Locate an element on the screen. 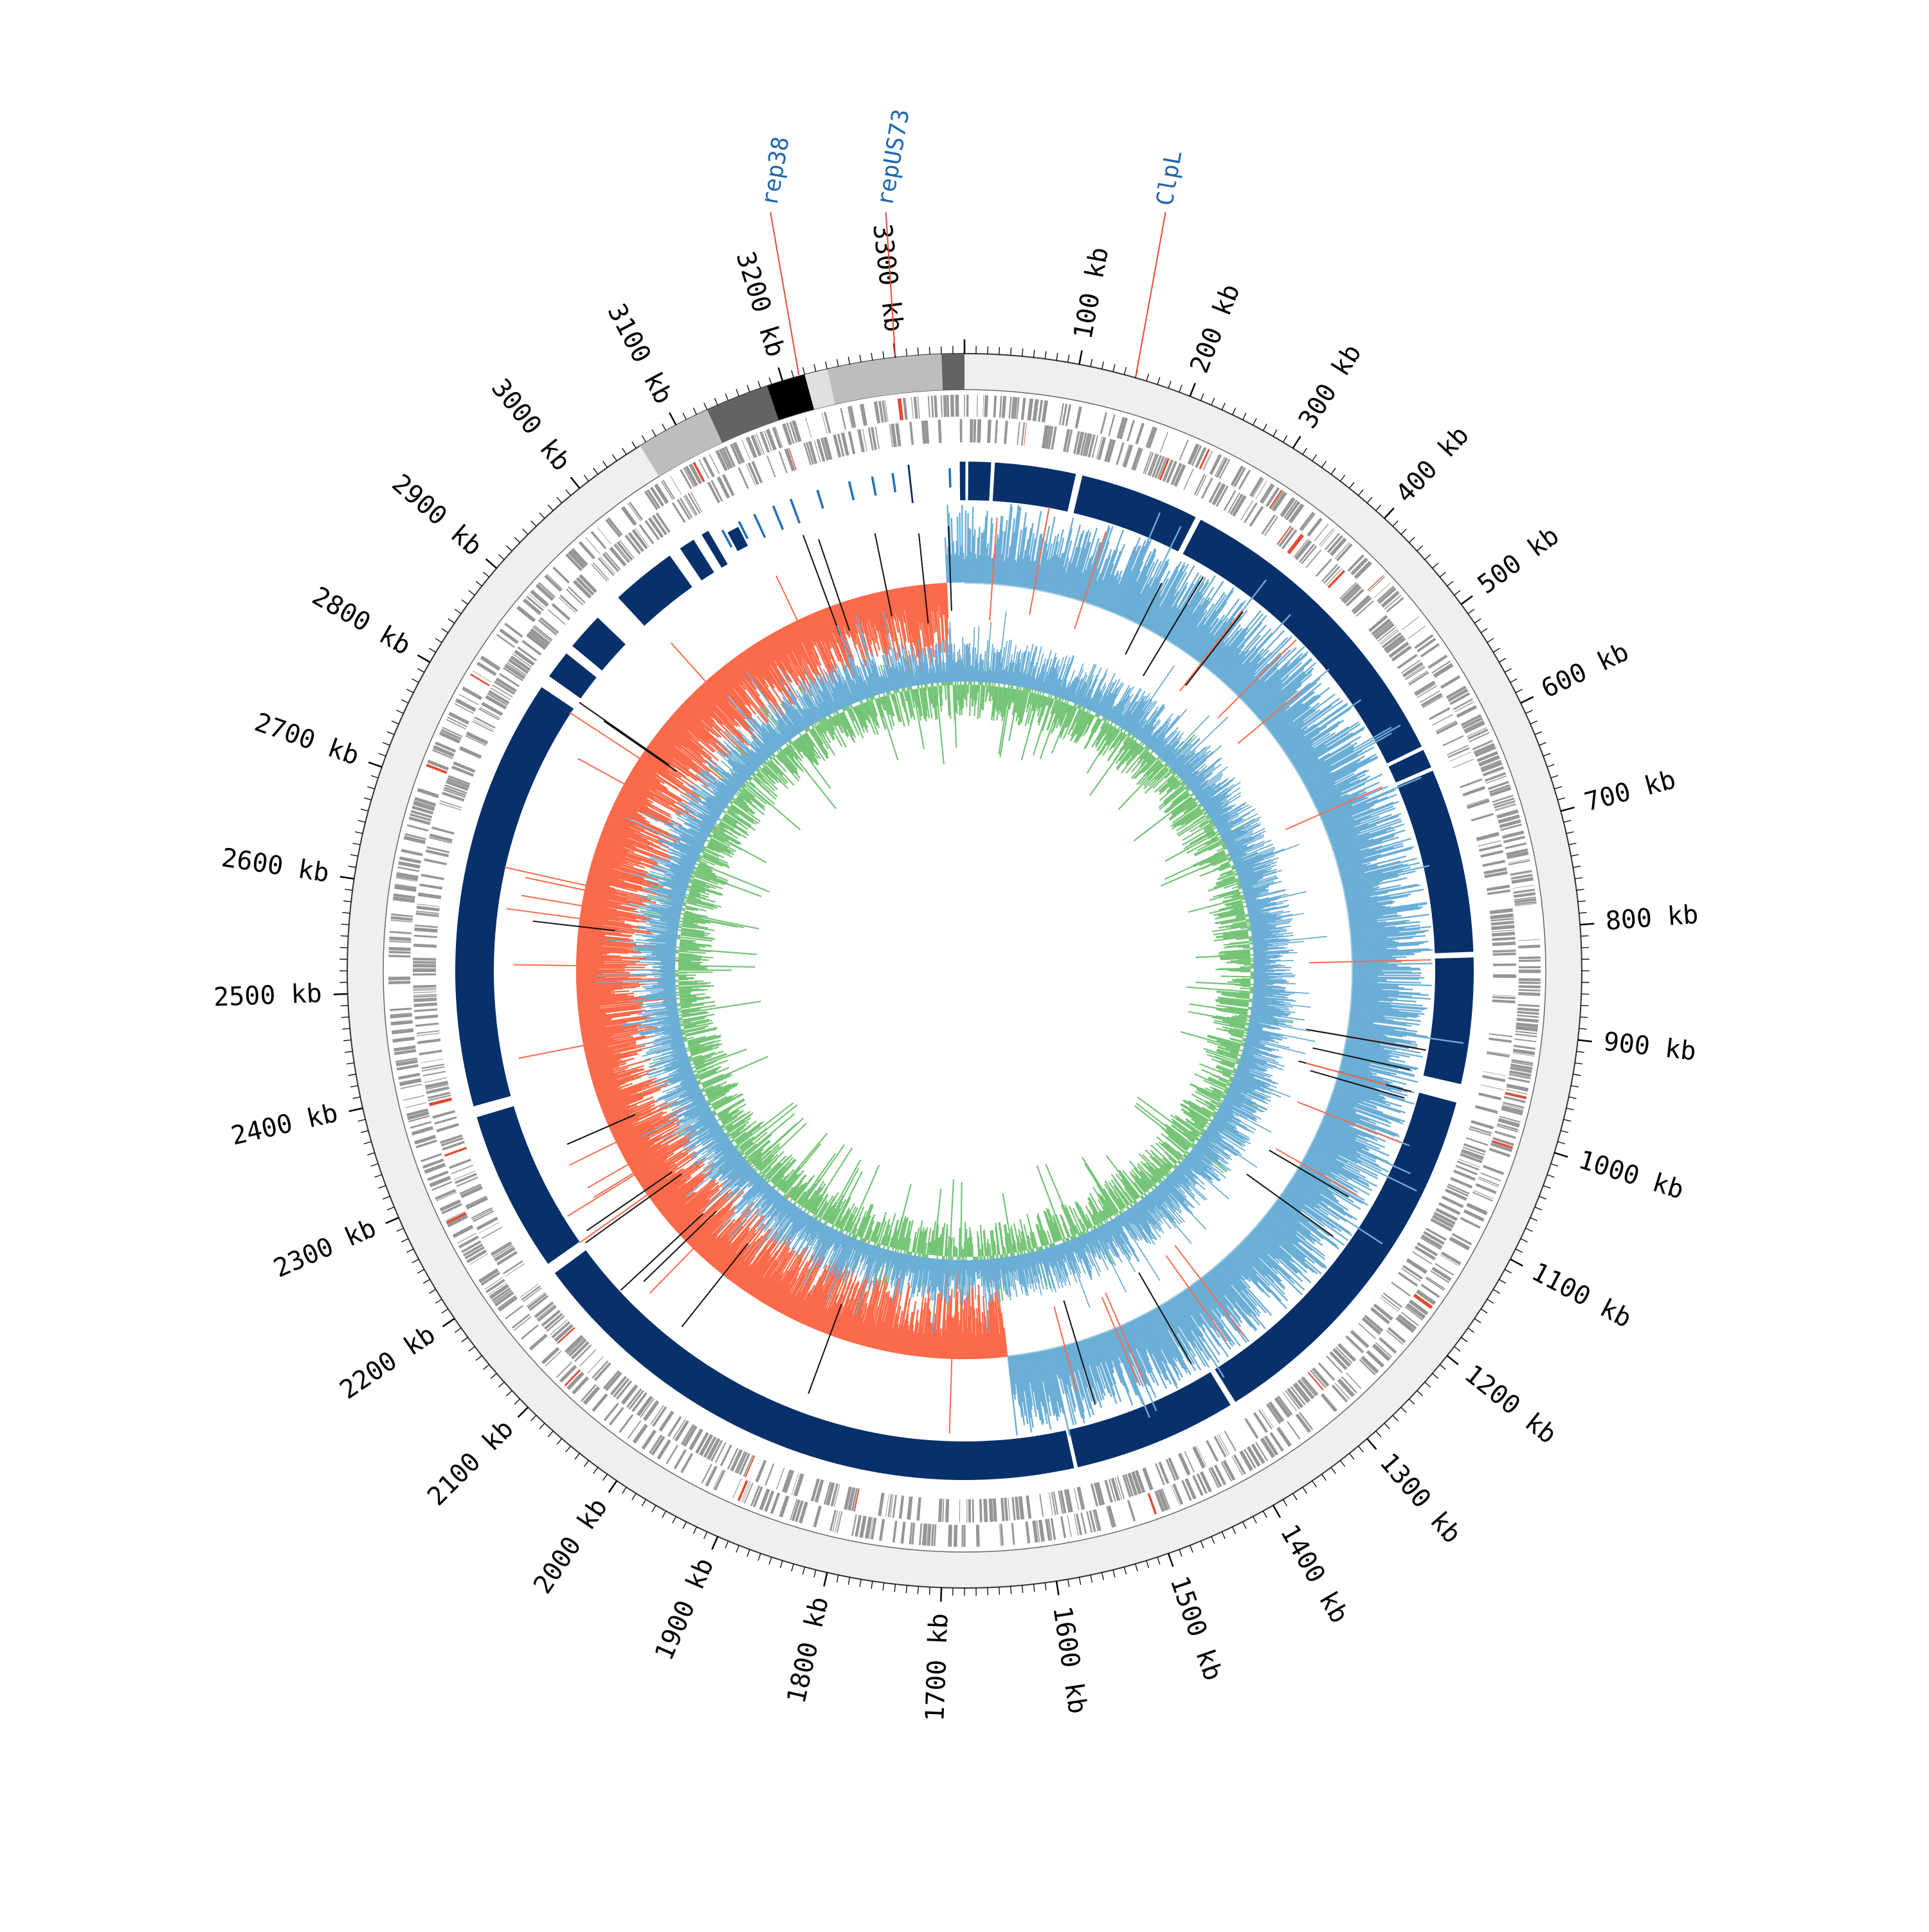  gc-skew-spike is located at coordinates (624, 734).